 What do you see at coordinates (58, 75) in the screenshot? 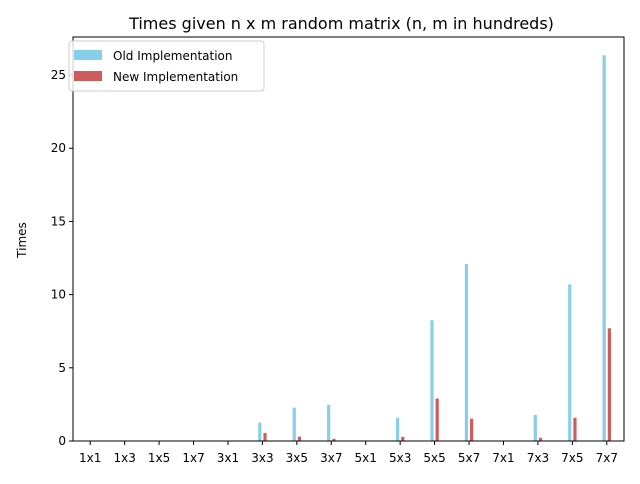
I see `y-tick-label-25: 25` at bounding box center [58, 75].